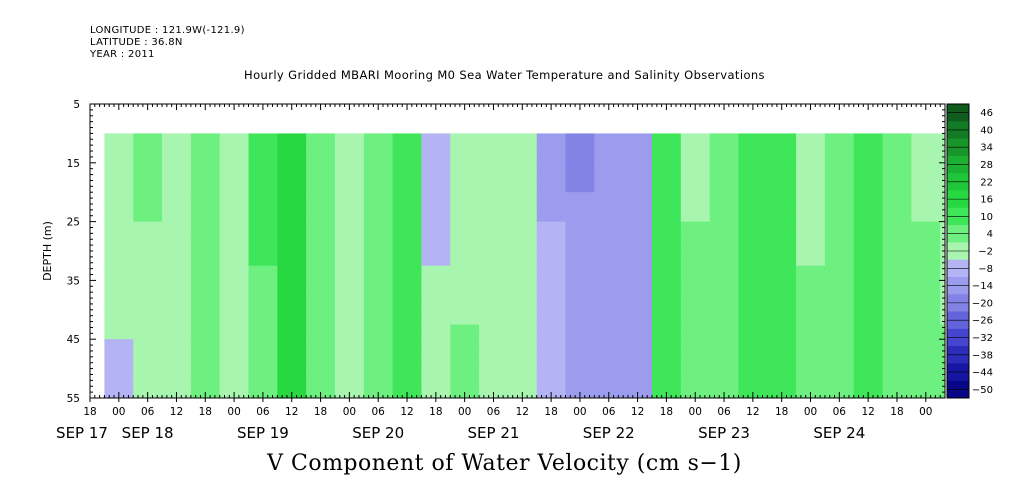  What do you see at coordinates (73, 164) in the screenshot?
I see `y-tick-label: 15` at bounding box center [73, 164].